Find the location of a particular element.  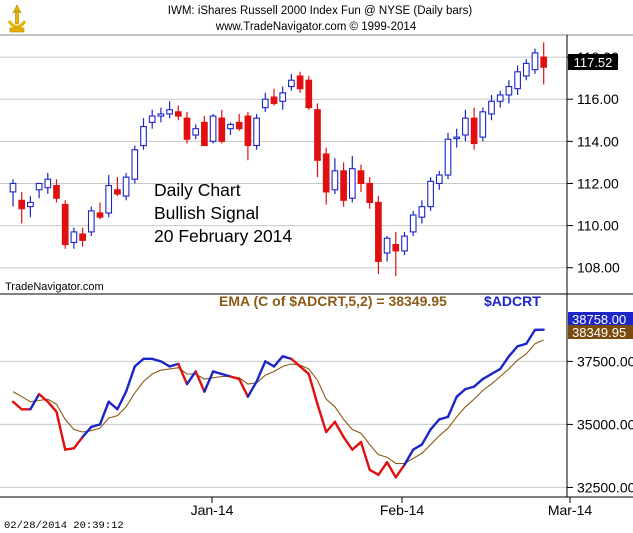

price-tick-label: 116.00 is located at coordinates (598, 99).